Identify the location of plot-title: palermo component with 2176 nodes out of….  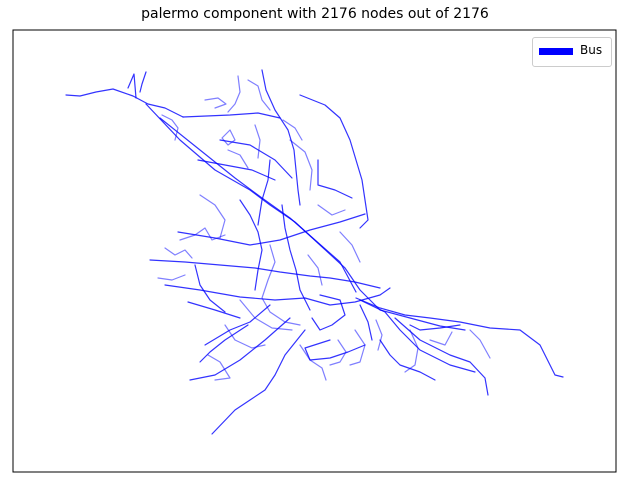
(315, 14).